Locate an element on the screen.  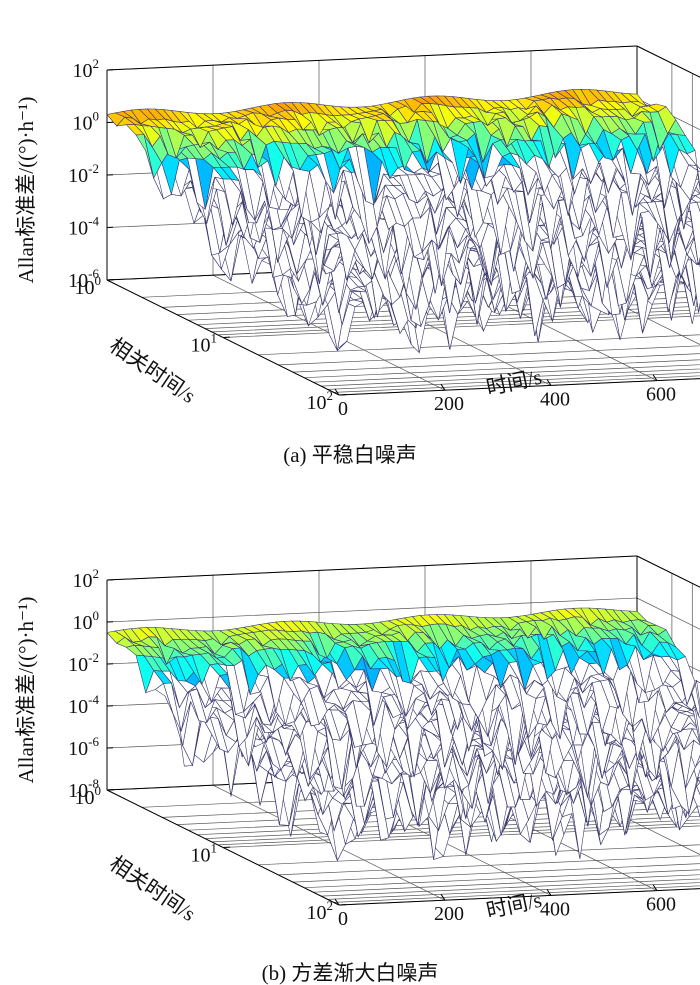
caption-b: (b) 方差渐大白噪声 is located at coordinates (350, 973).